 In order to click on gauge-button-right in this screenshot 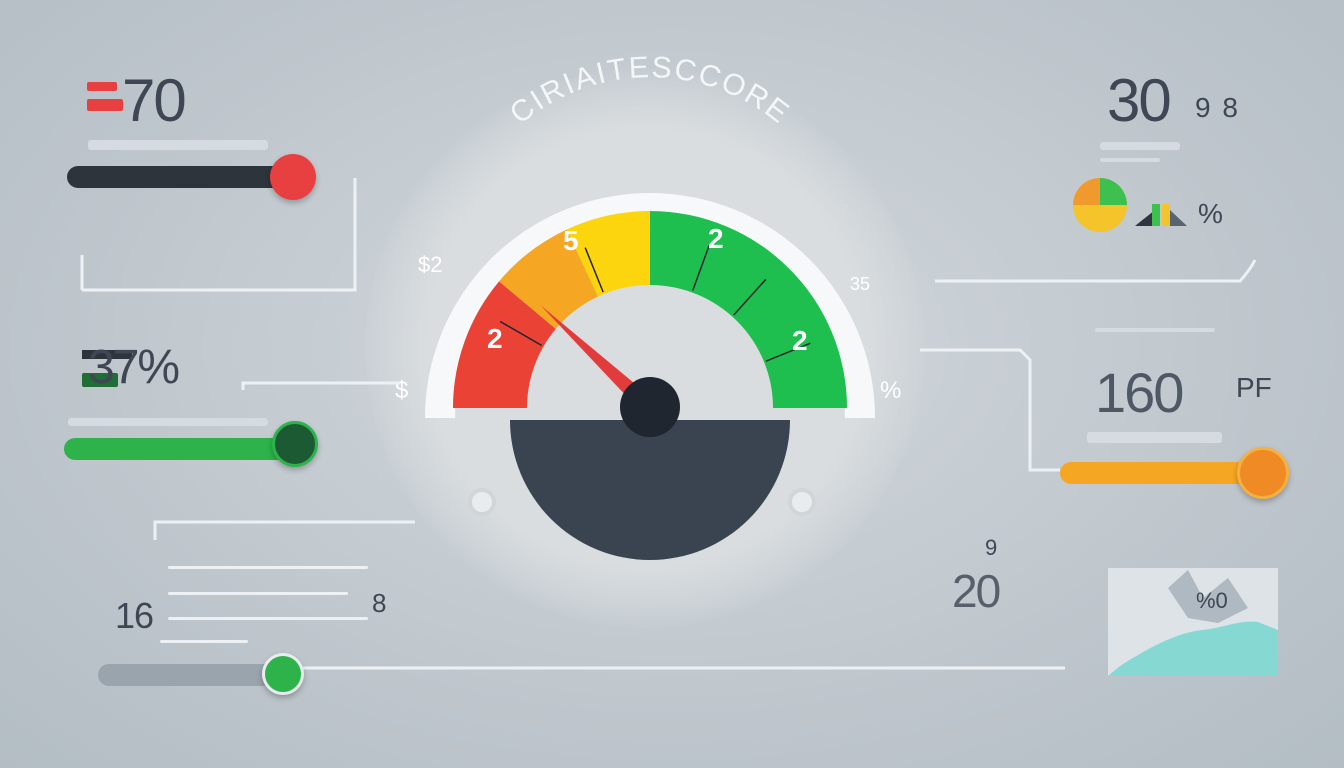, I will do `click(802, 502)`.